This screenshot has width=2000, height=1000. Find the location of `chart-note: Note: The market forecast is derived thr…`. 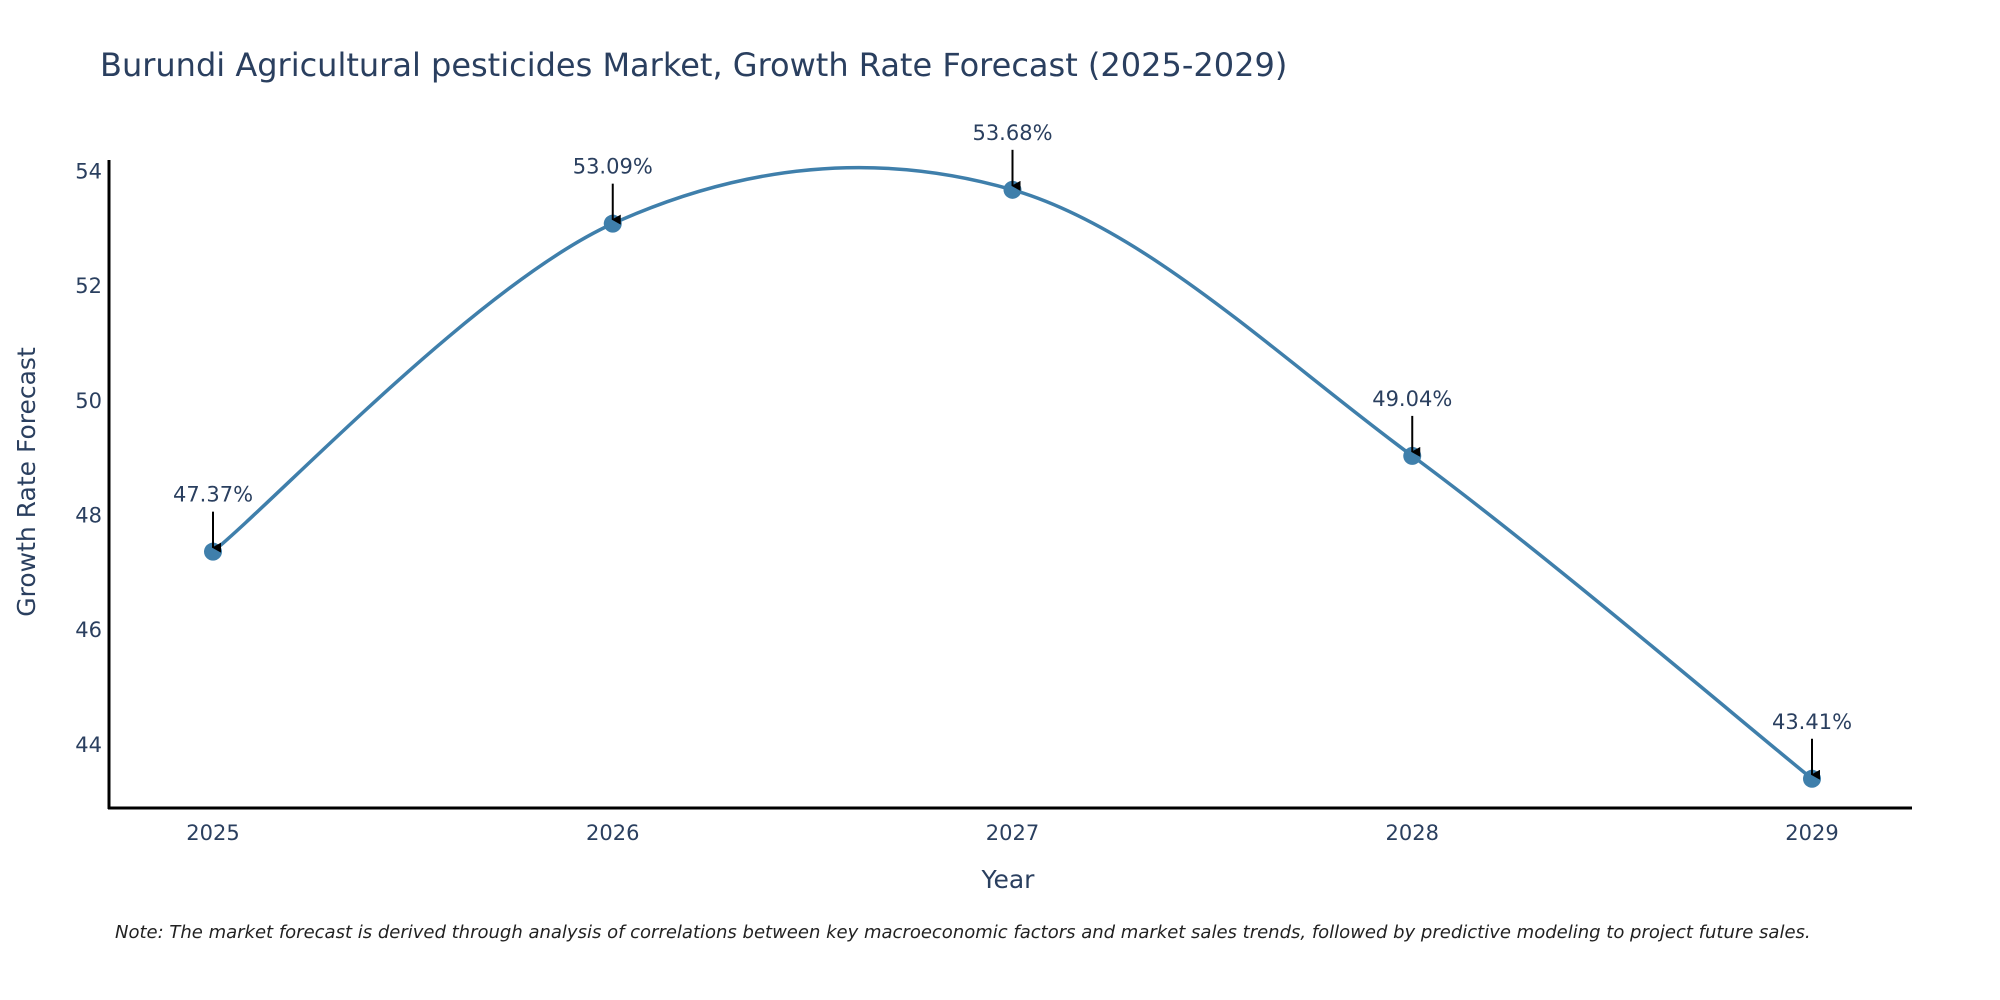

chart-note: Note: The market forecast is derived thr… is located at coordinates (963, 932).